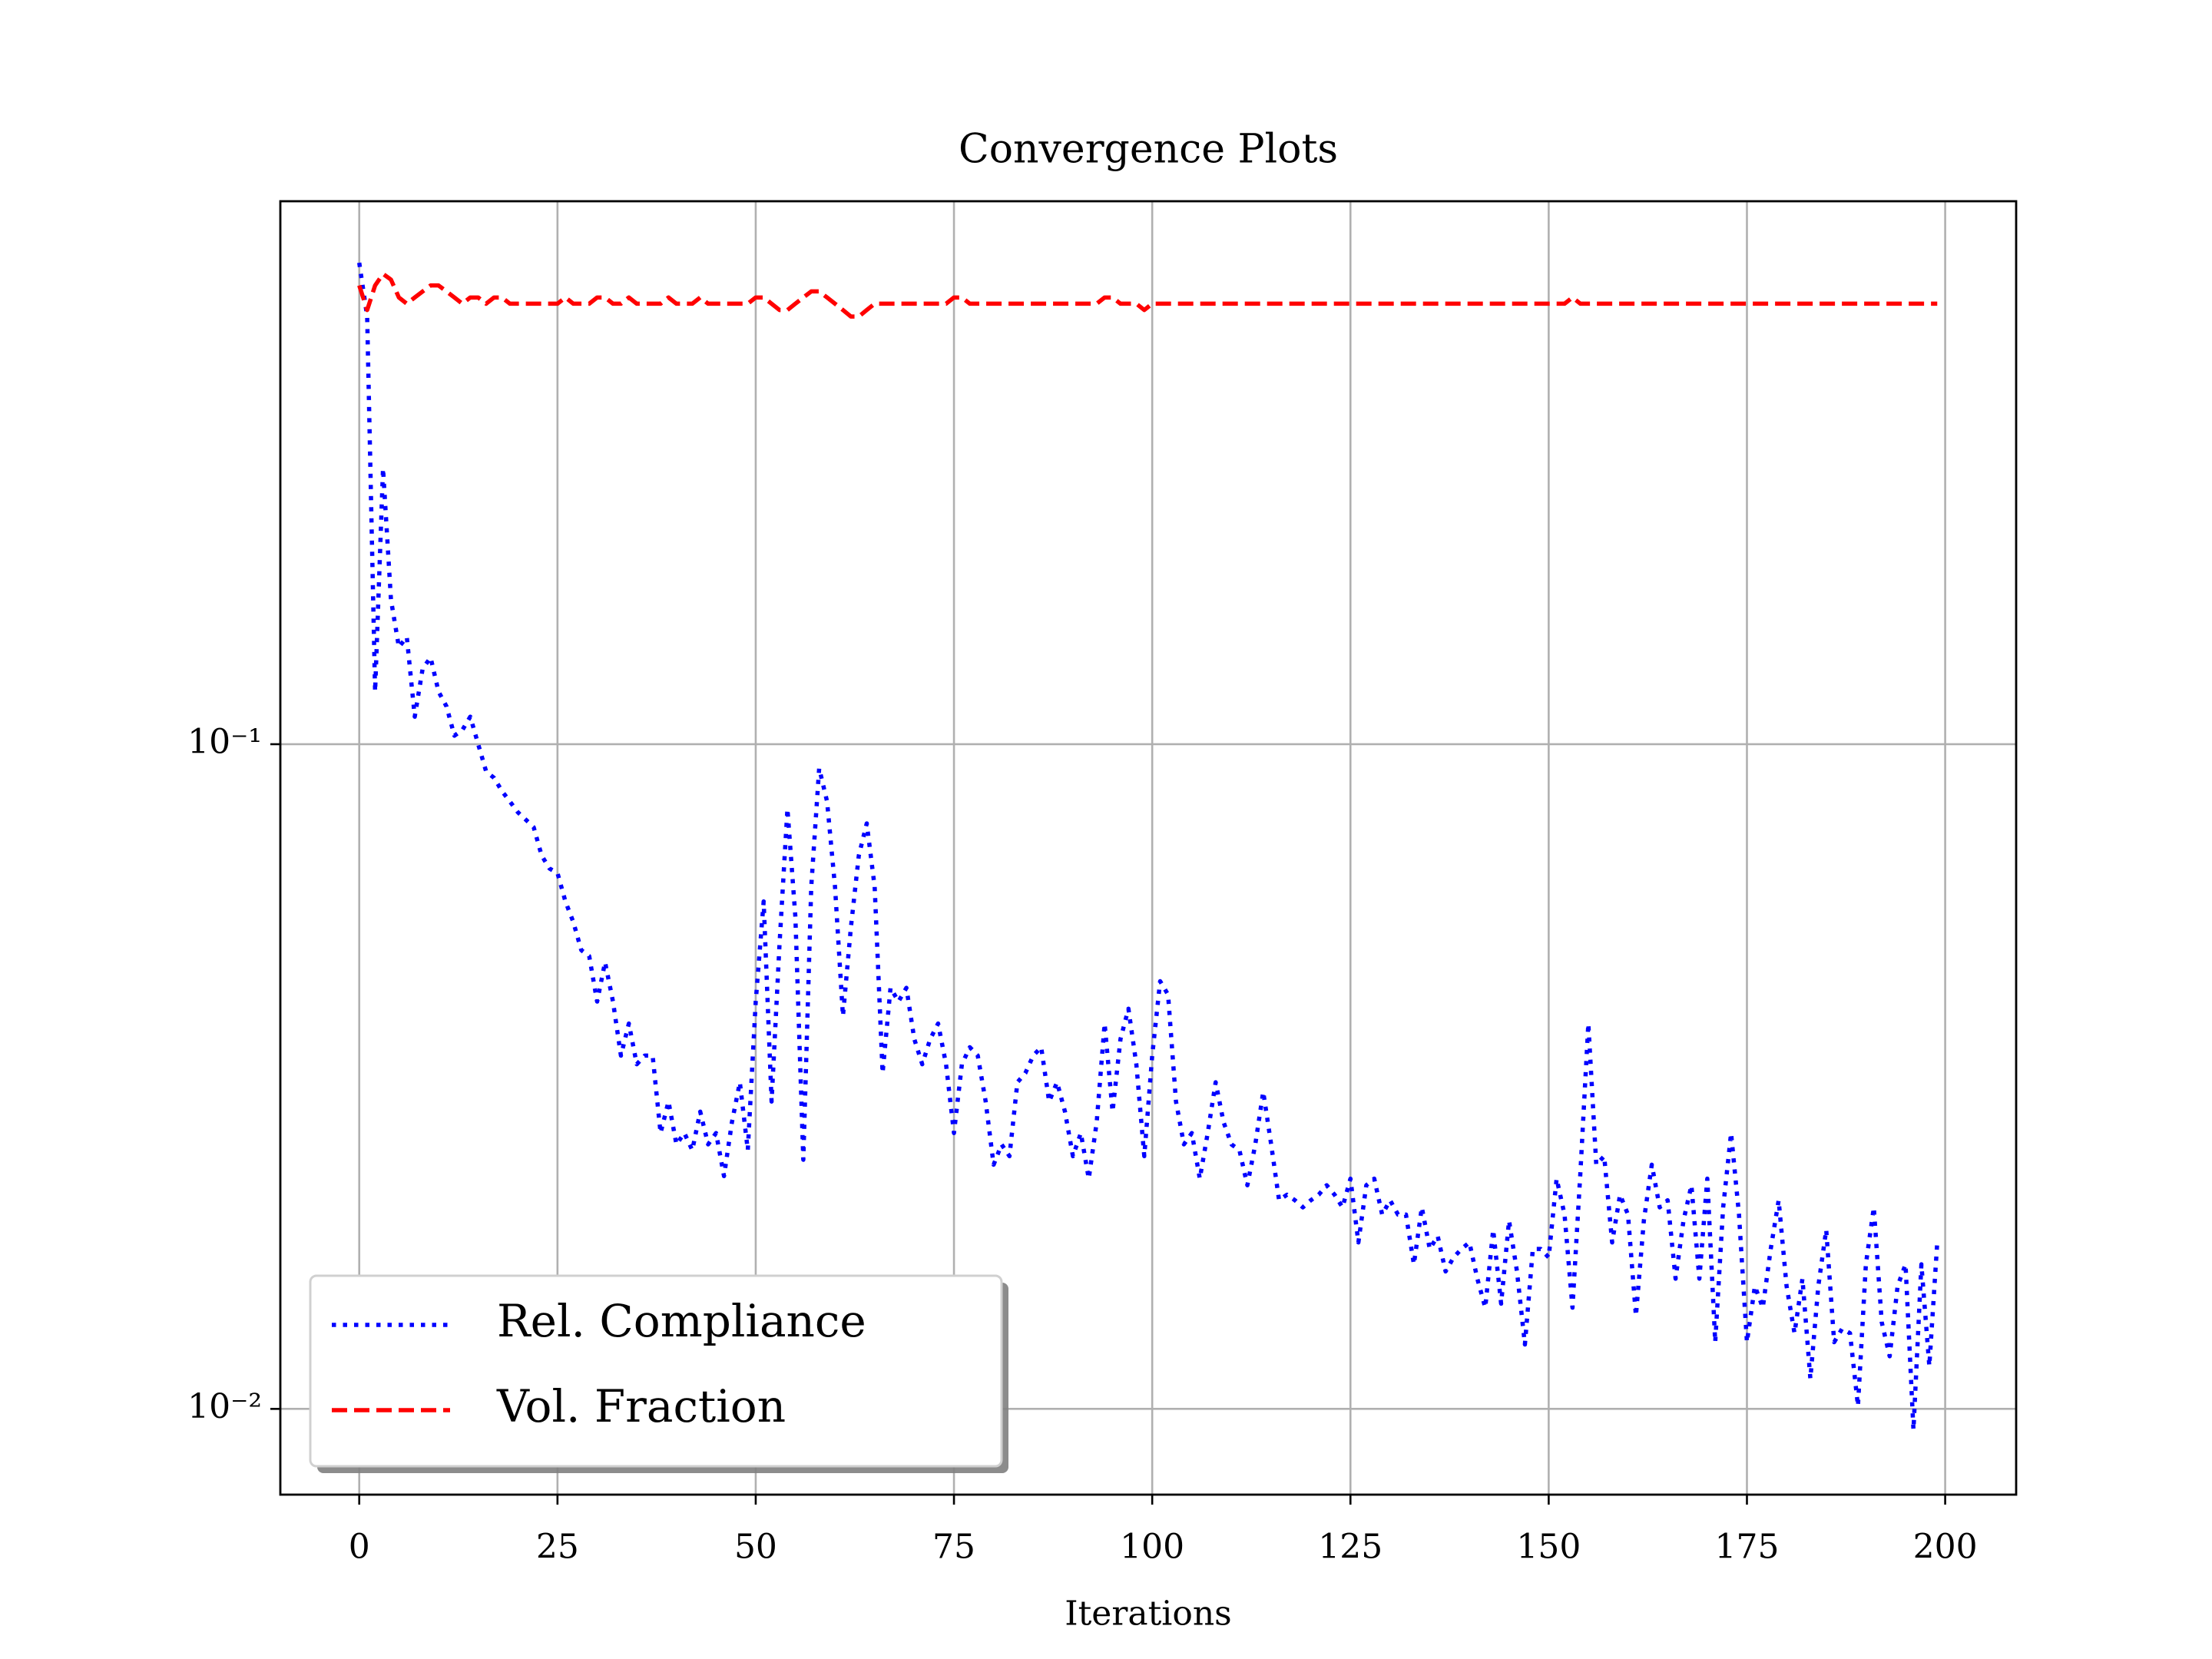 Image resolution: width=2212 pixels, height=1659 pixels. I want to click on x-tick-label: 100, so click(1152, 1548).